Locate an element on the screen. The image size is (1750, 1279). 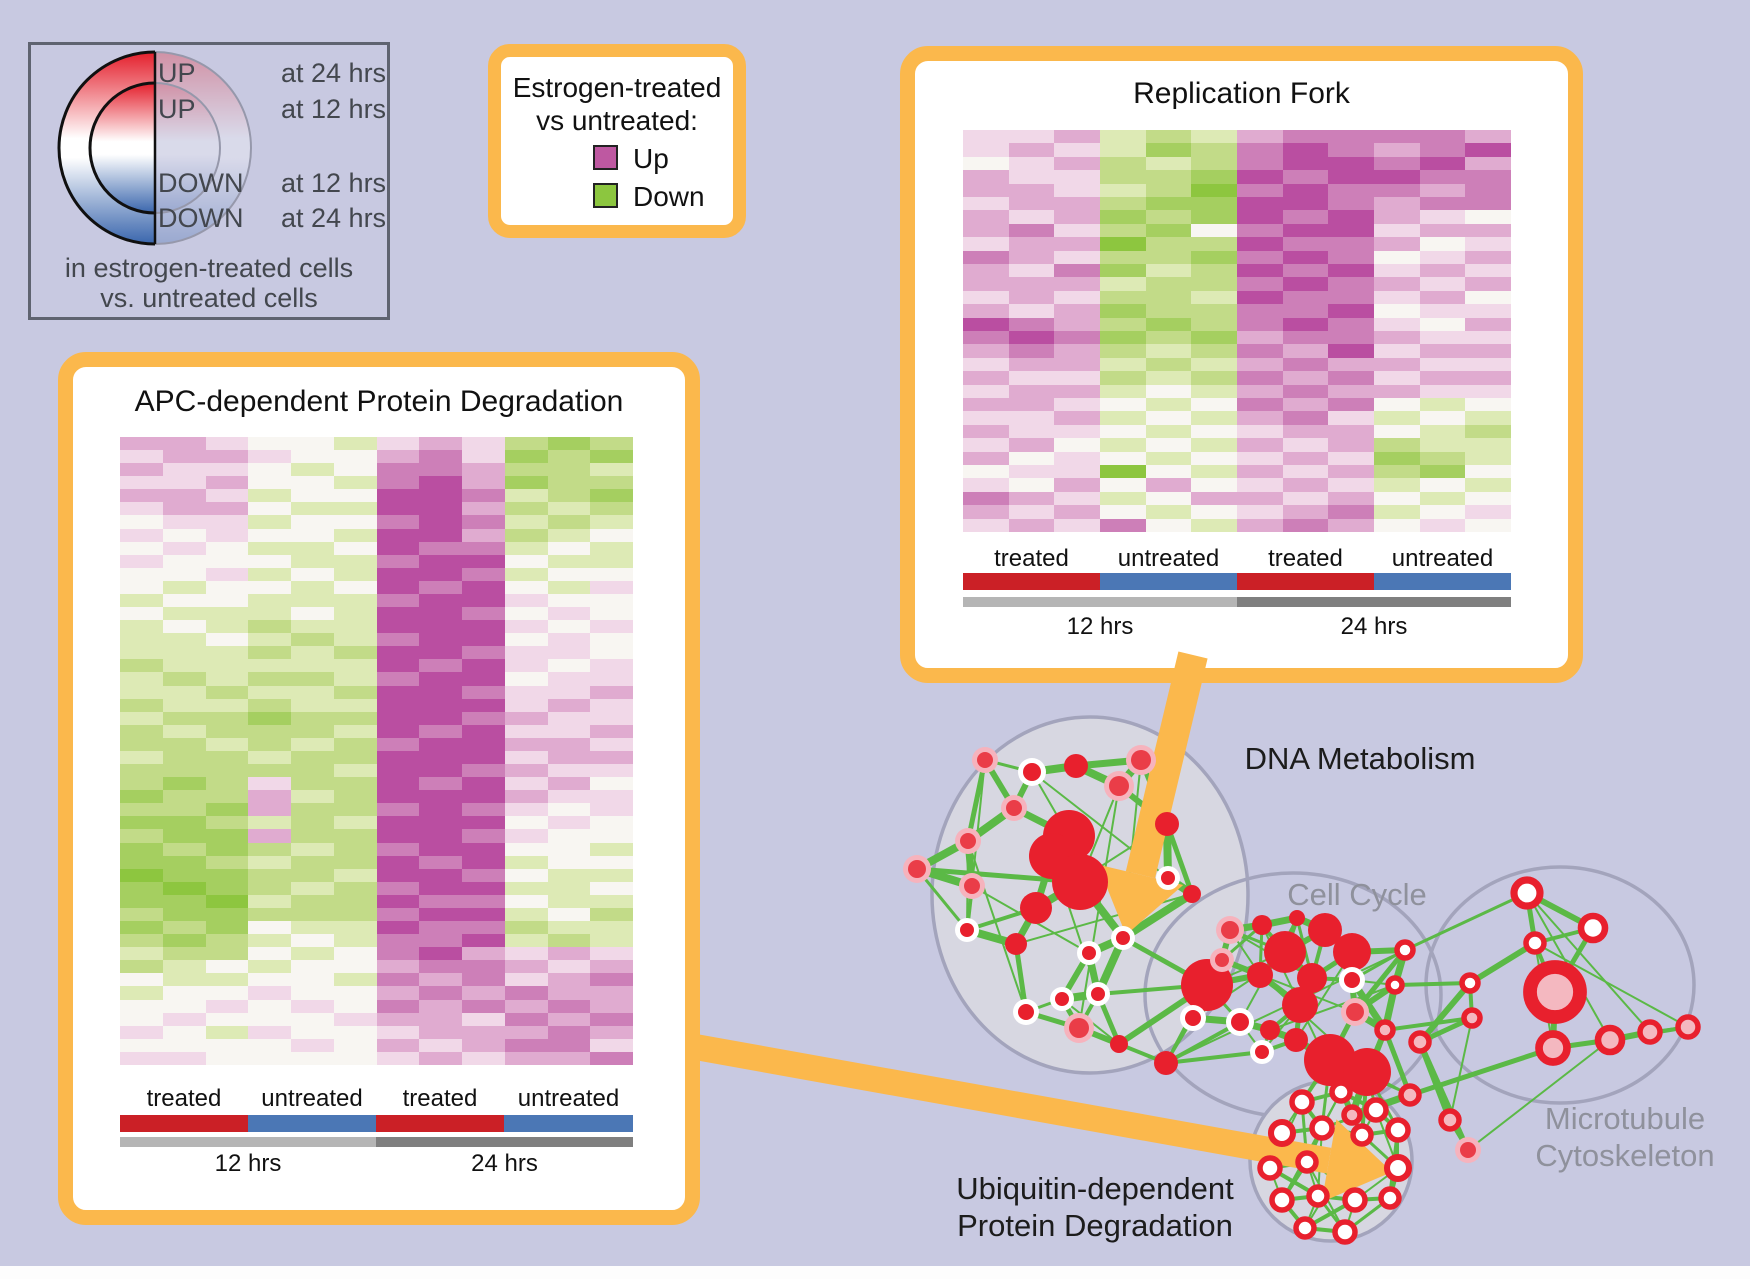
apc-heatmap is located at coordinates (376, 751).